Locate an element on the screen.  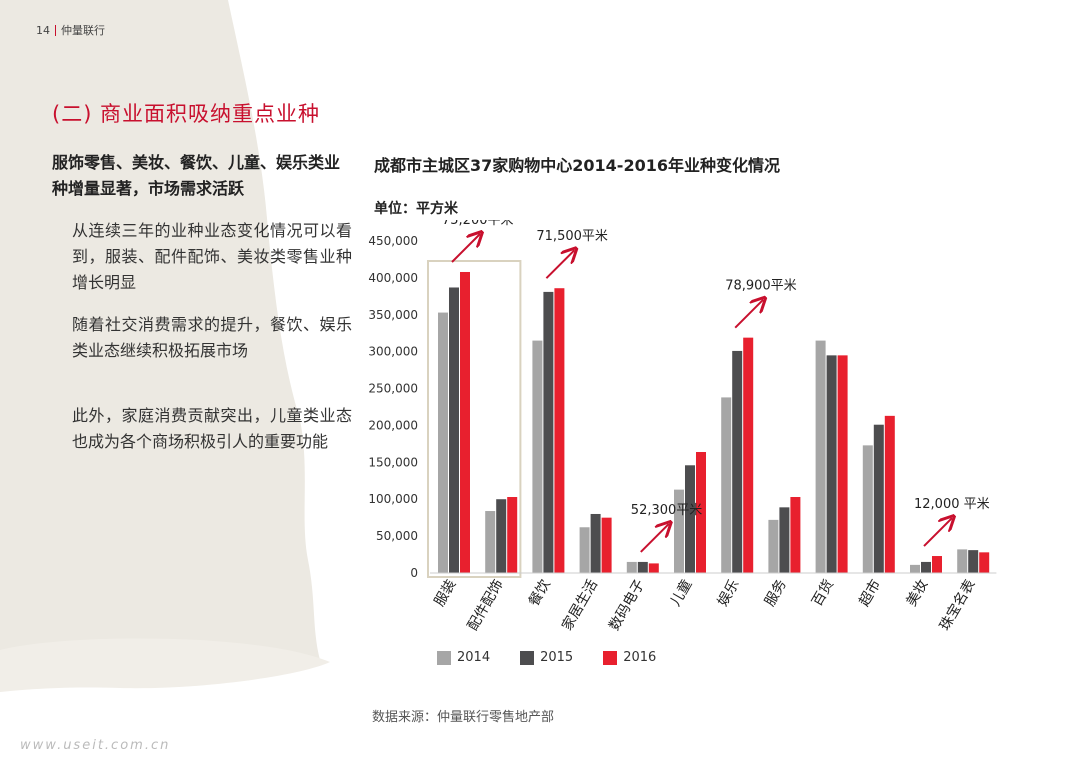
legend-swatch-2015 is located at coordinates (527, 657).